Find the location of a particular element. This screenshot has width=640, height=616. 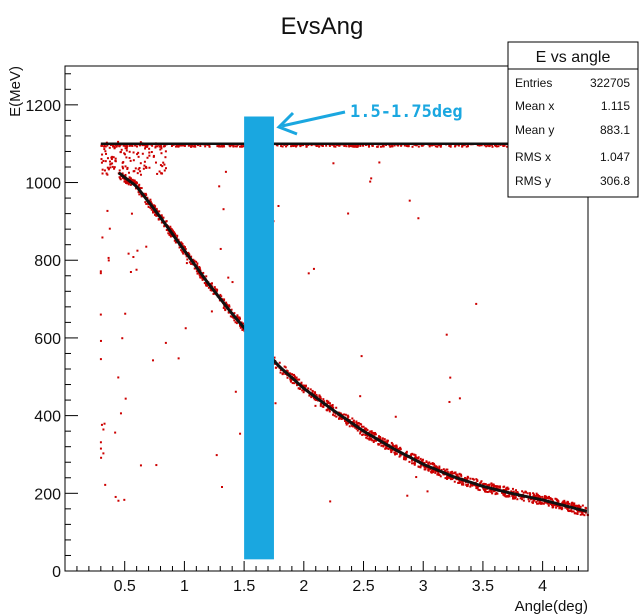

stats-value: 306.8 is located at coordinates (615, 181).